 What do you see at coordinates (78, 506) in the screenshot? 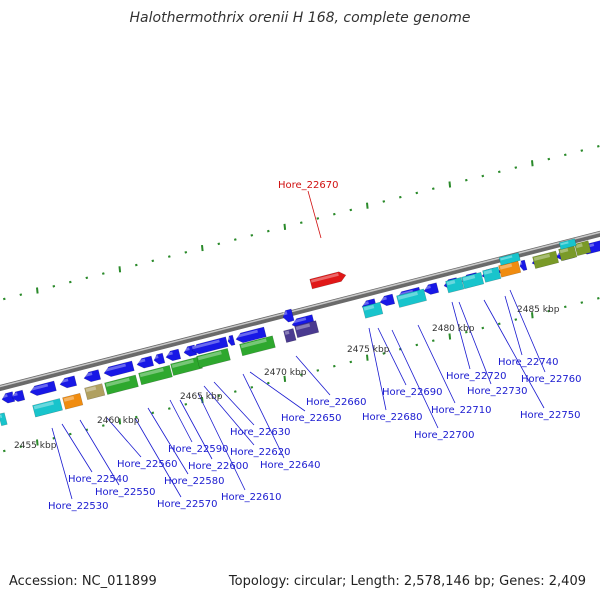
I see `gene-label: Hore_22530` at bounding box center [78, 506].